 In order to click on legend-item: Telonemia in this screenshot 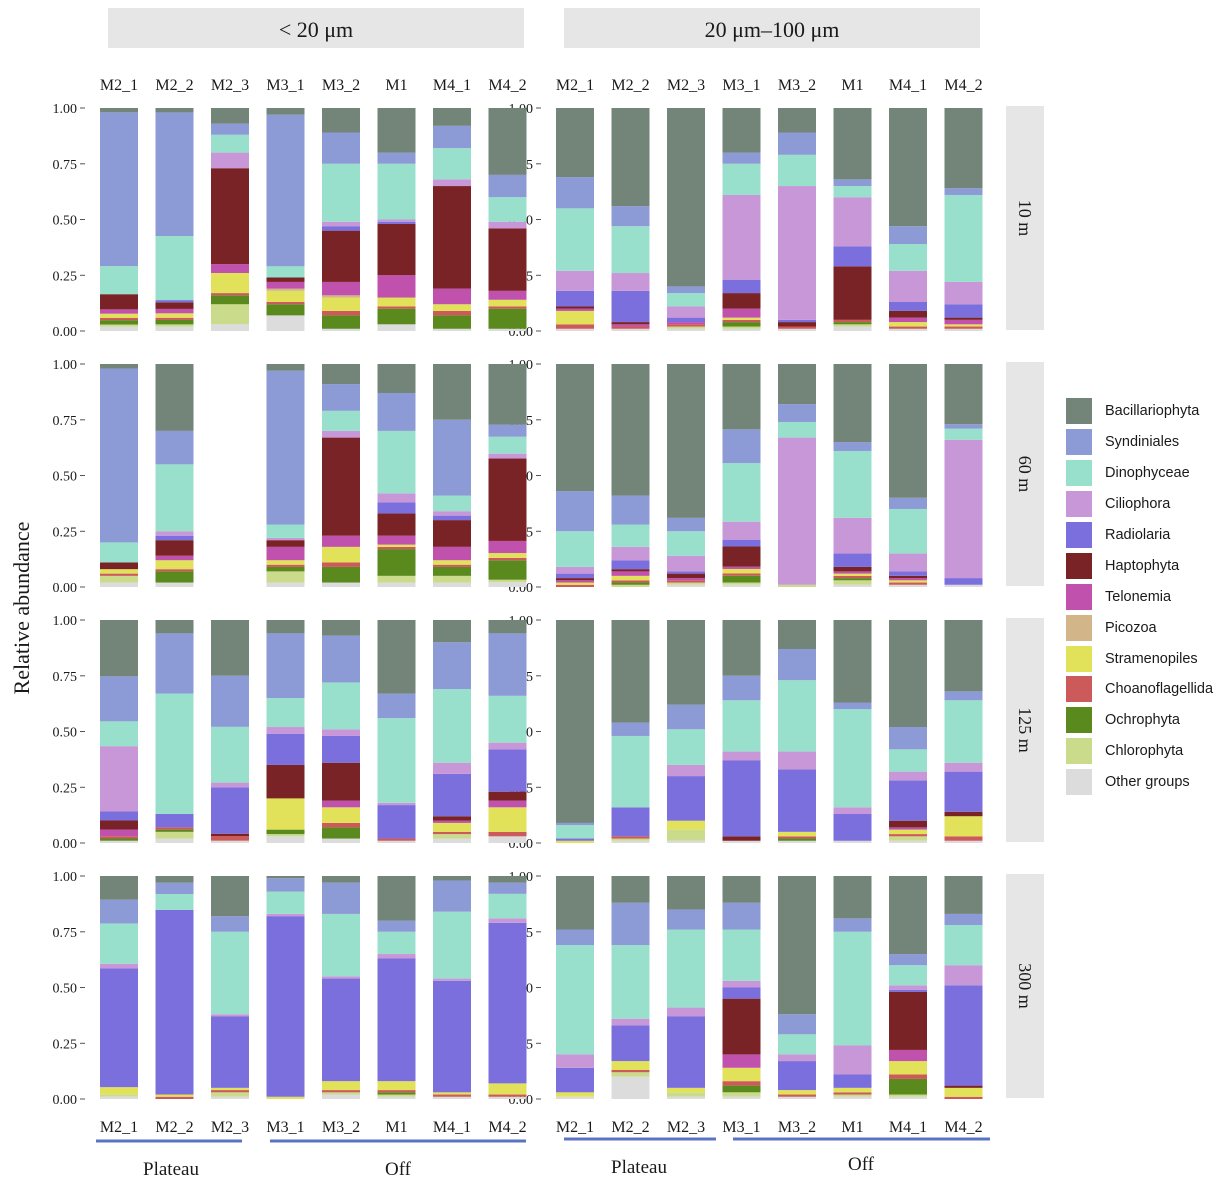, I will do `click(1139, 596)`.